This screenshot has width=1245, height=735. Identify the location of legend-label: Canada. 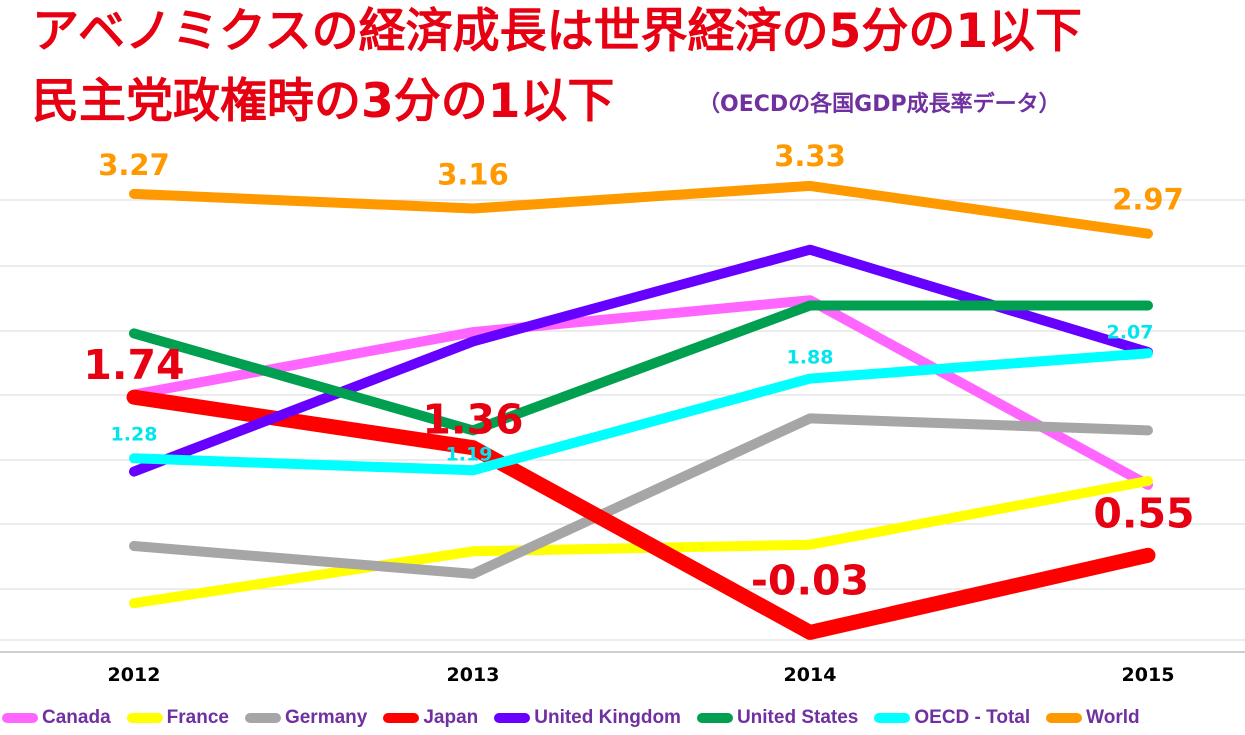
(76, 717).